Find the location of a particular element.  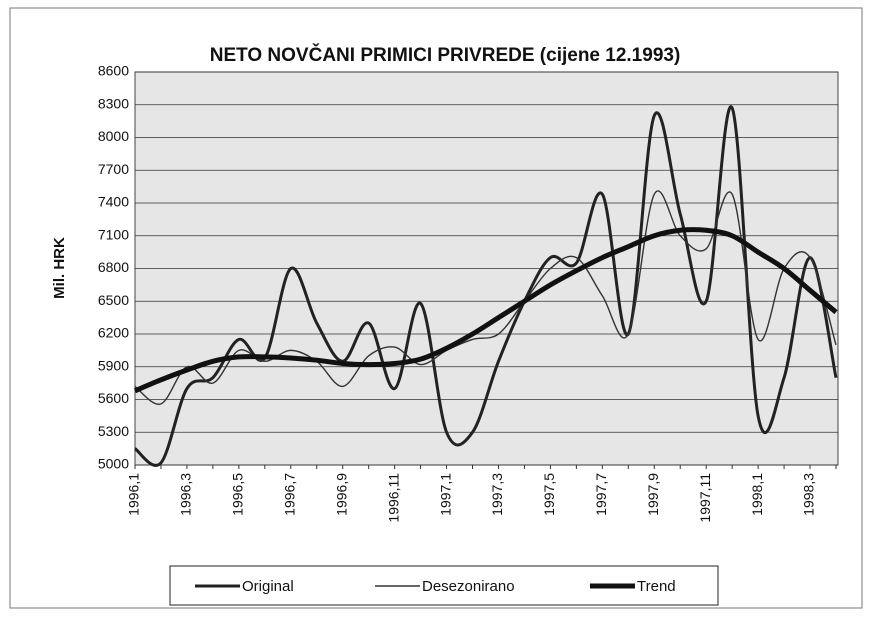

y-tick-label: 8300 is located at coordinates (113, 103).